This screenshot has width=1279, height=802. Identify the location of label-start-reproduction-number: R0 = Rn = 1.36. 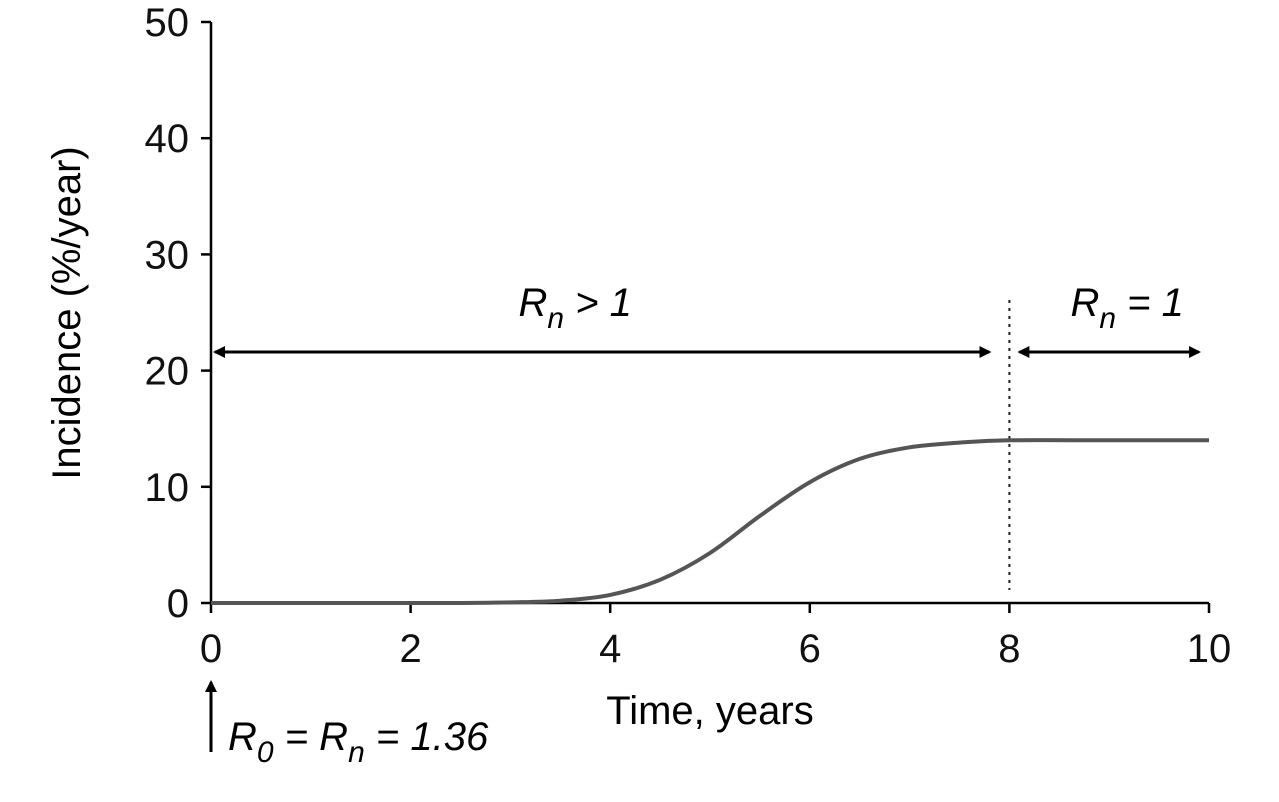
(358, 742).